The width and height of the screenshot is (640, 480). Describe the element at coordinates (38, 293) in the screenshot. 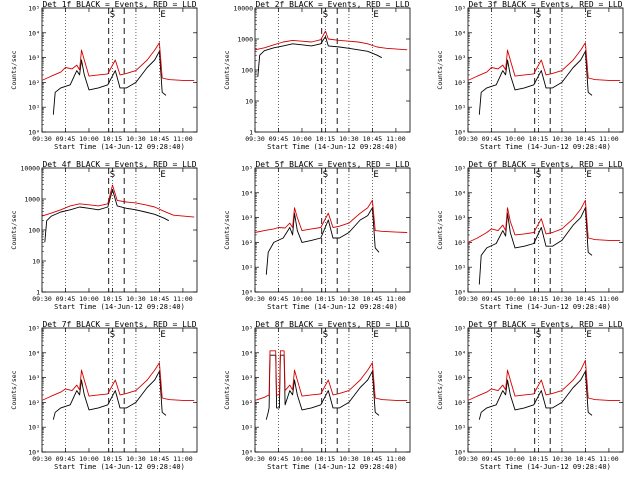

I see `y-tick-label: 1` at that location.